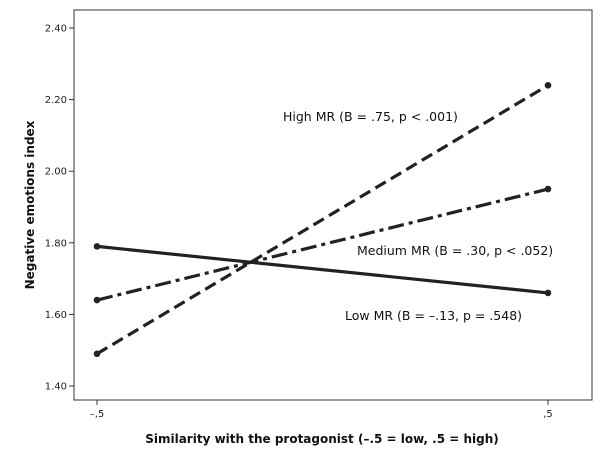  I want to click on x-axis: –,5 ,5, so click(321, 410).